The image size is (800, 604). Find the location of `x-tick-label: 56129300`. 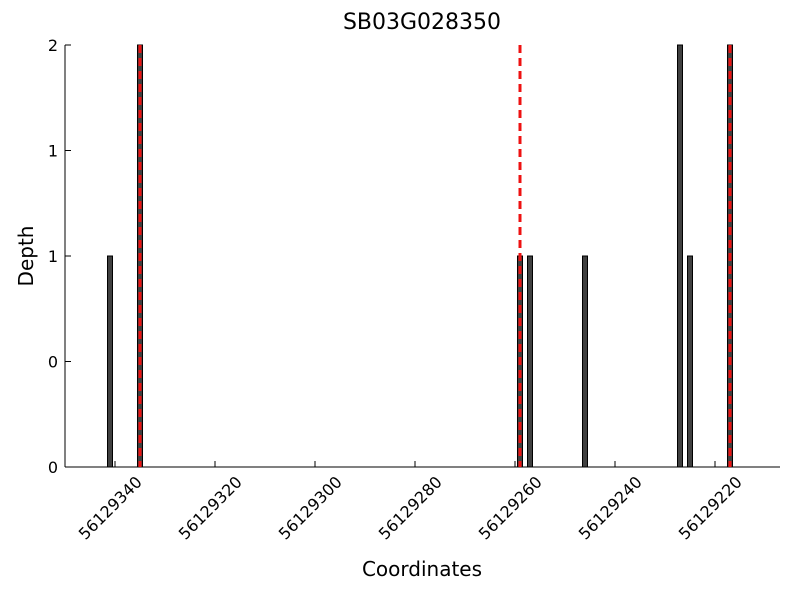

x-tick-label: 56129300 is located at coordinates (310, 507).